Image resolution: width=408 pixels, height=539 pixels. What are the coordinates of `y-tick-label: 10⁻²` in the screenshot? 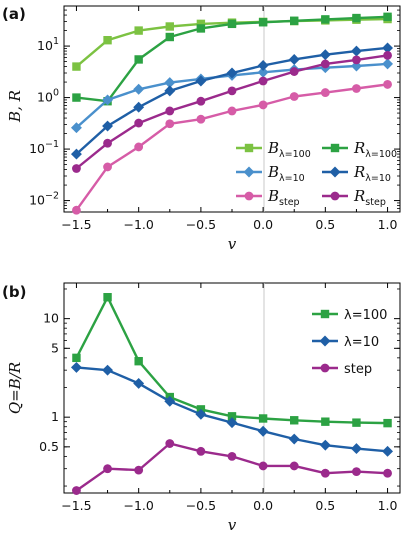 It's located at (44, 199).